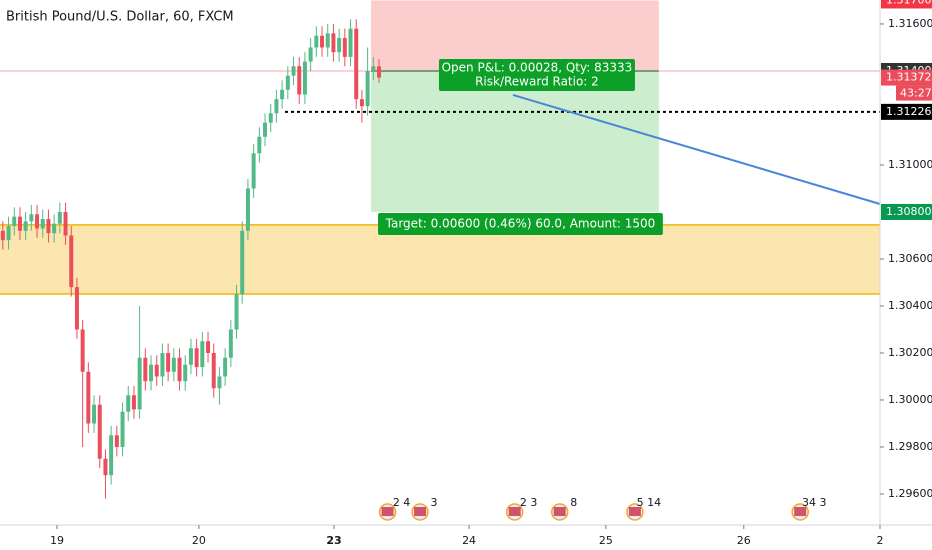 This screenshot has width=932, height=550. Describe the element at coordinates (910, 399) in the screenshot. I see `y-tick-label: 1.30000` at that location.